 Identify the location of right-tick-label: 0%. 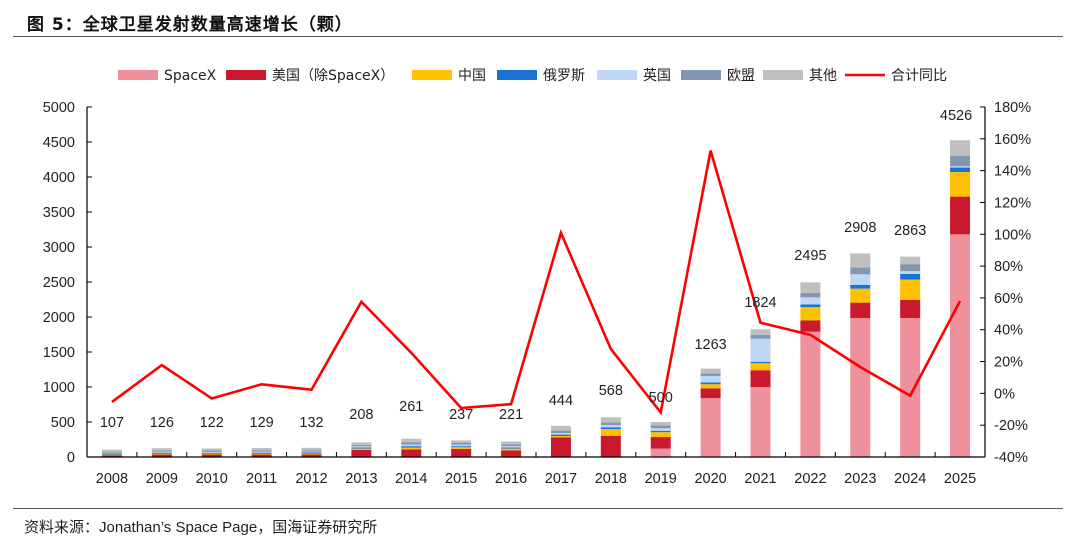
(1004, 394).